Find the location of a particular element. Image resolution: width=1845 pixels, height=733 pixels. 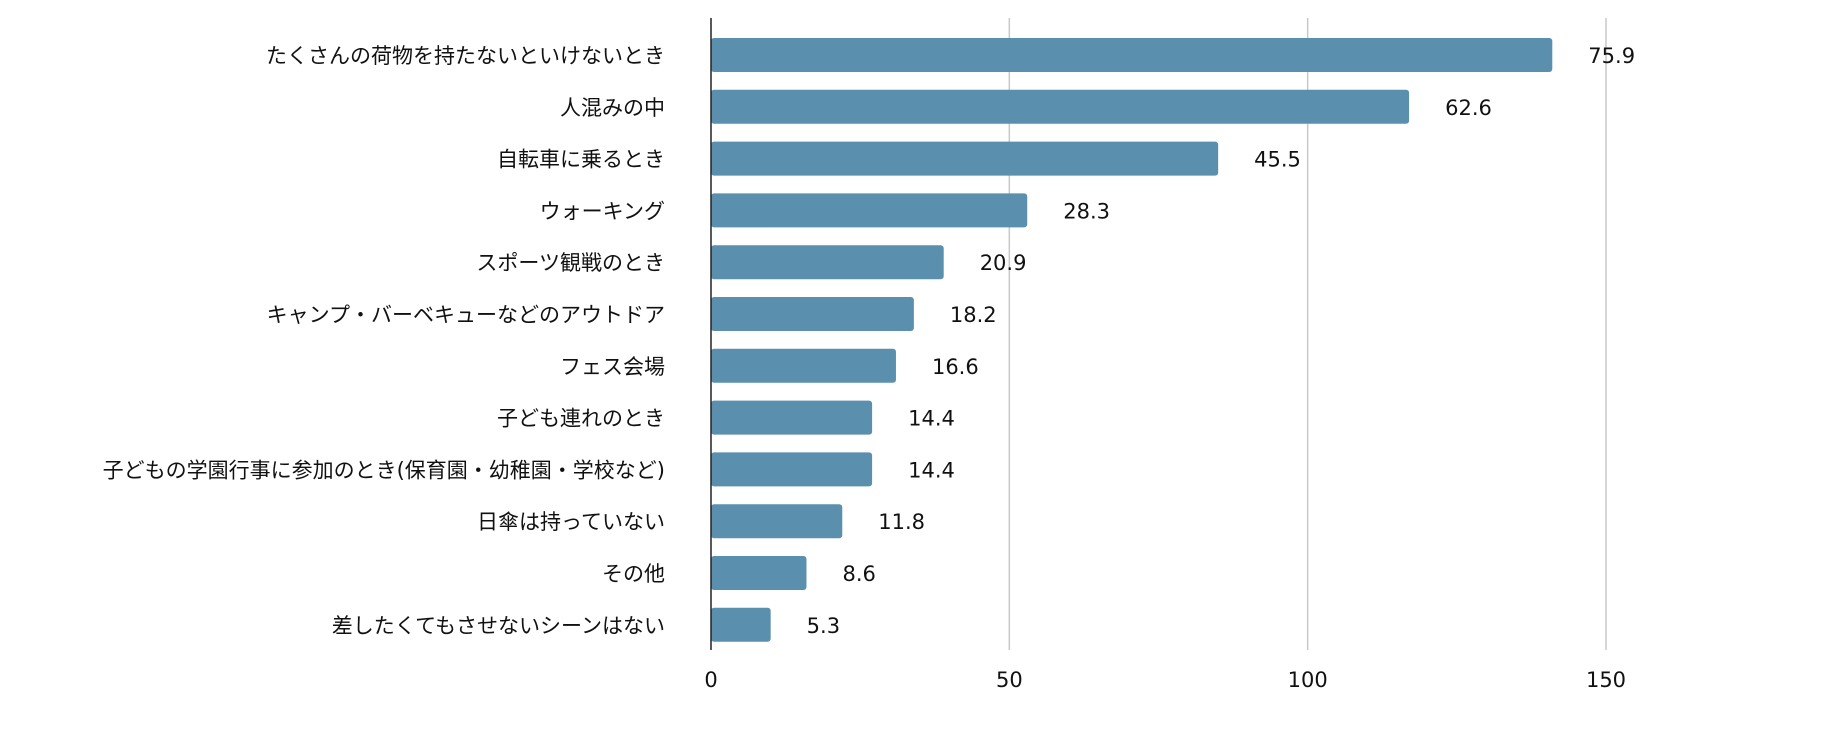

category-label: 日傘は持っていない is located at coordinates (571, 522).